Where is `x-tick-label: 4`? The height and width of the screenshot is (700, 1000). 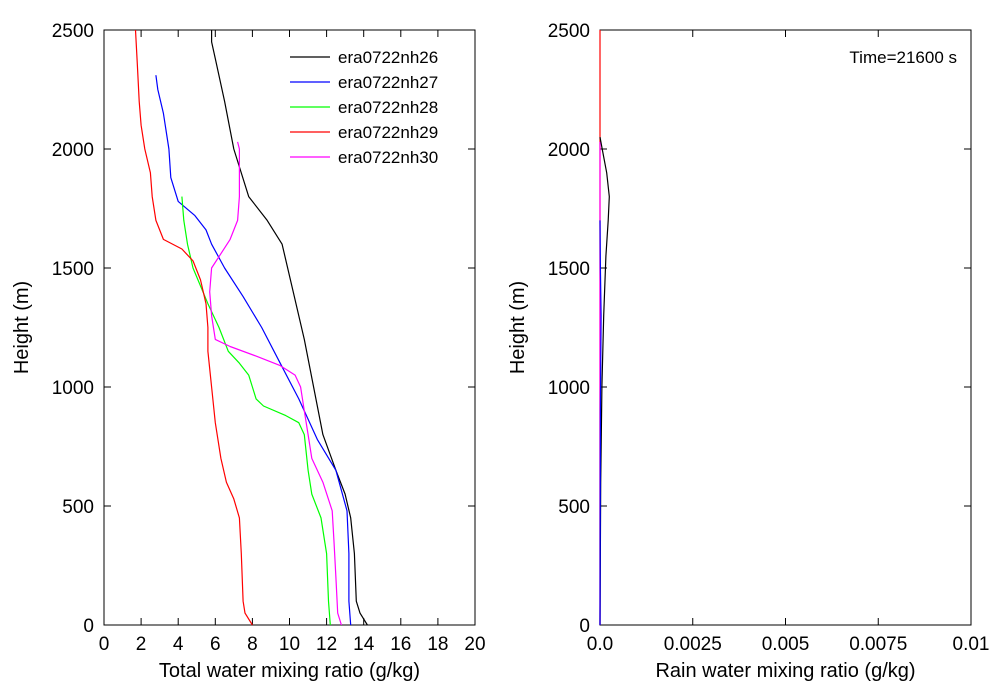
x-tick-label: 4 is located at coordinates (178, 644).